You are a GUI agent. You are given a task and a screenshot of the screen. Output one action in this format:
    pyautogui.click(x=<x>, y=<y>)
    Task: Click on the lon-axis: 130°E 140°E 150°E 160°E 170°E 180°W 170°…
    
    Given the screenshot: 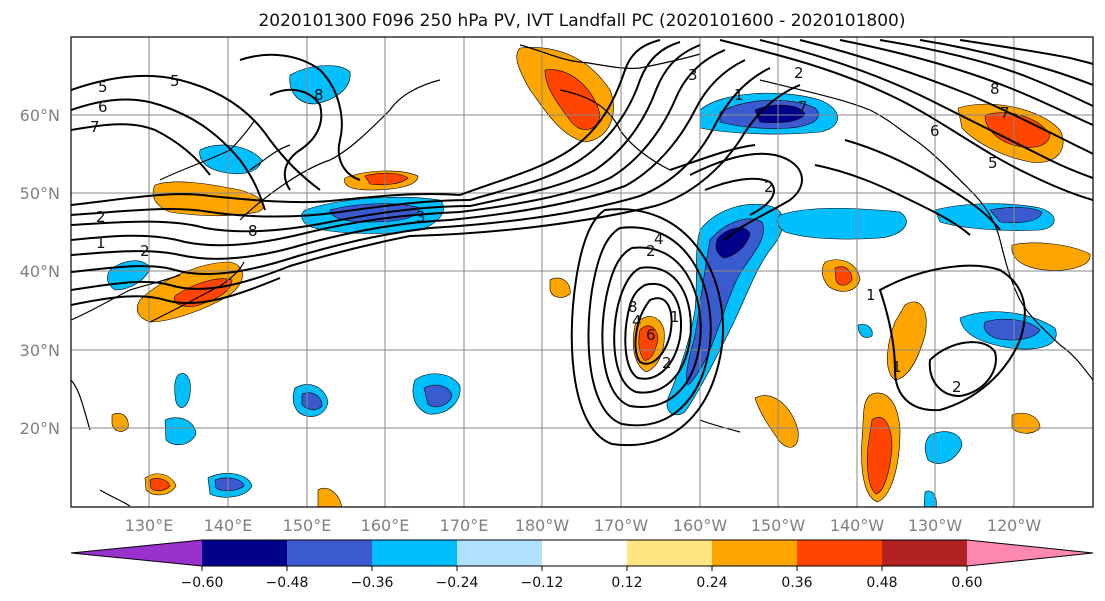 What is the action you would take?
    pyautogui.click(x=583, y=525)
    